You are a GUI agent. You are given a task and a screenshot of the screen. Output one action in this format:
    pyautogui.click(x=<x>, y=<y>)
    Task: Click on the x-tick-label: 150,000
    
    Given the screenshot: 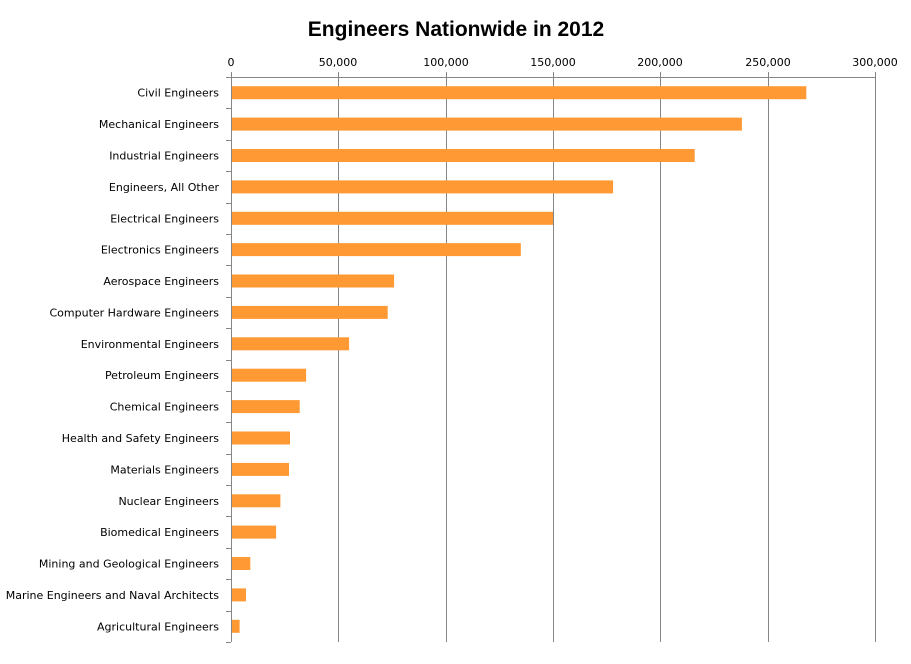 What is the action you would take?
    pyautogui.click(x=553, y=62)
    